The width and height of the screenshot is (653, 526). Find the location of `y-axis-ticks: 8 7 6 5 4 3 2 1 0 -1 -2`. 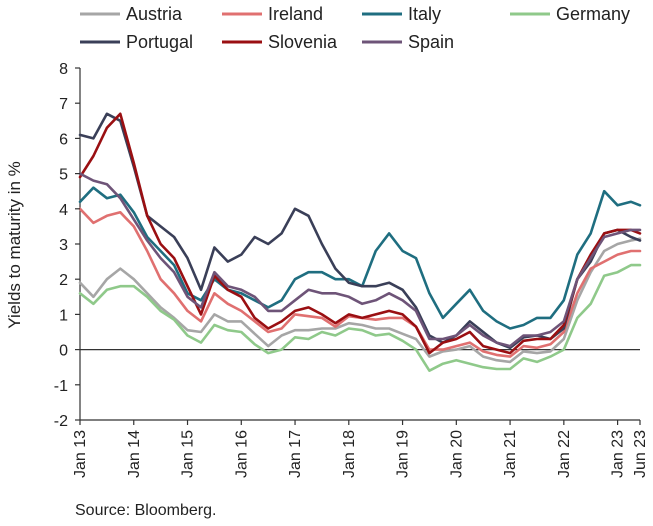

y-axis-ticks: 8 7 6 5 4 3 2 1 0 -1 -2 is located at coordinates (67, 245).